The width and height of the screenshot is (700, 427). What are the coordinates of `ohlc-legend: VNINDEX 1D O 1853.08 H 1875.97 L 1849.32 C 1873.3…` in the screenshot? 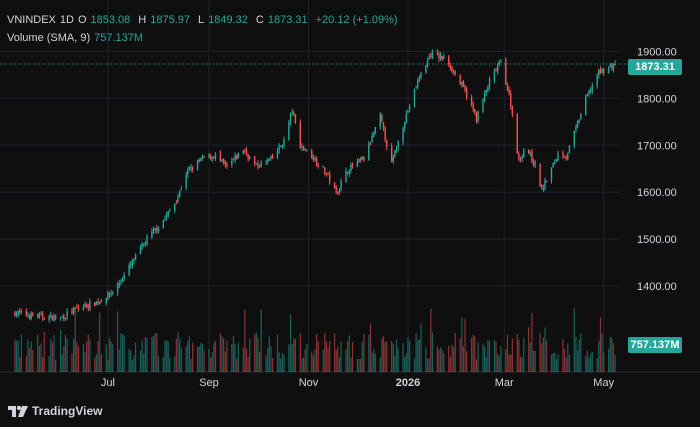 It's located at (204, 20).